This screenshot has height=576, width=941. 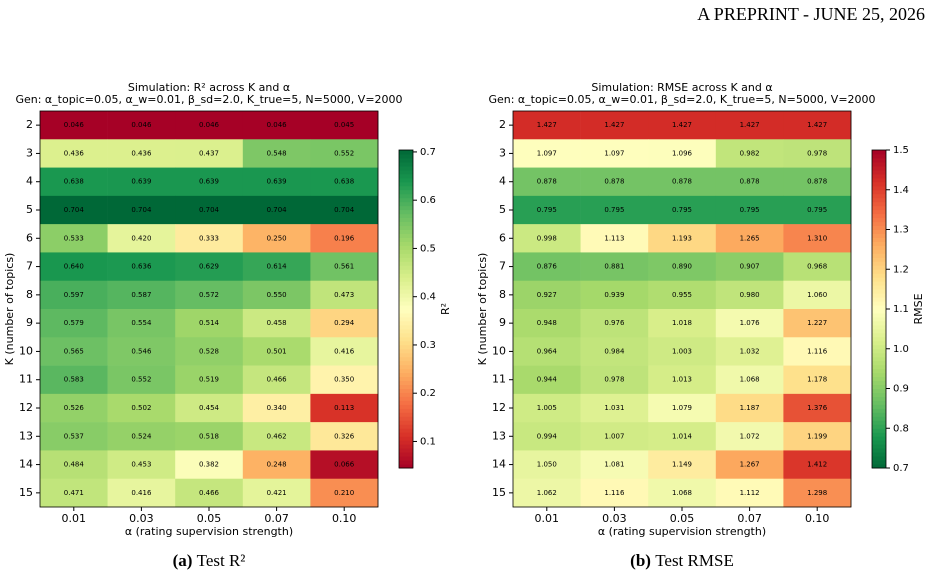 What do you see at coordinates (74, 408) in the screenshot?
I see `cell-label: 0.526` at bounding box center [74, 408].